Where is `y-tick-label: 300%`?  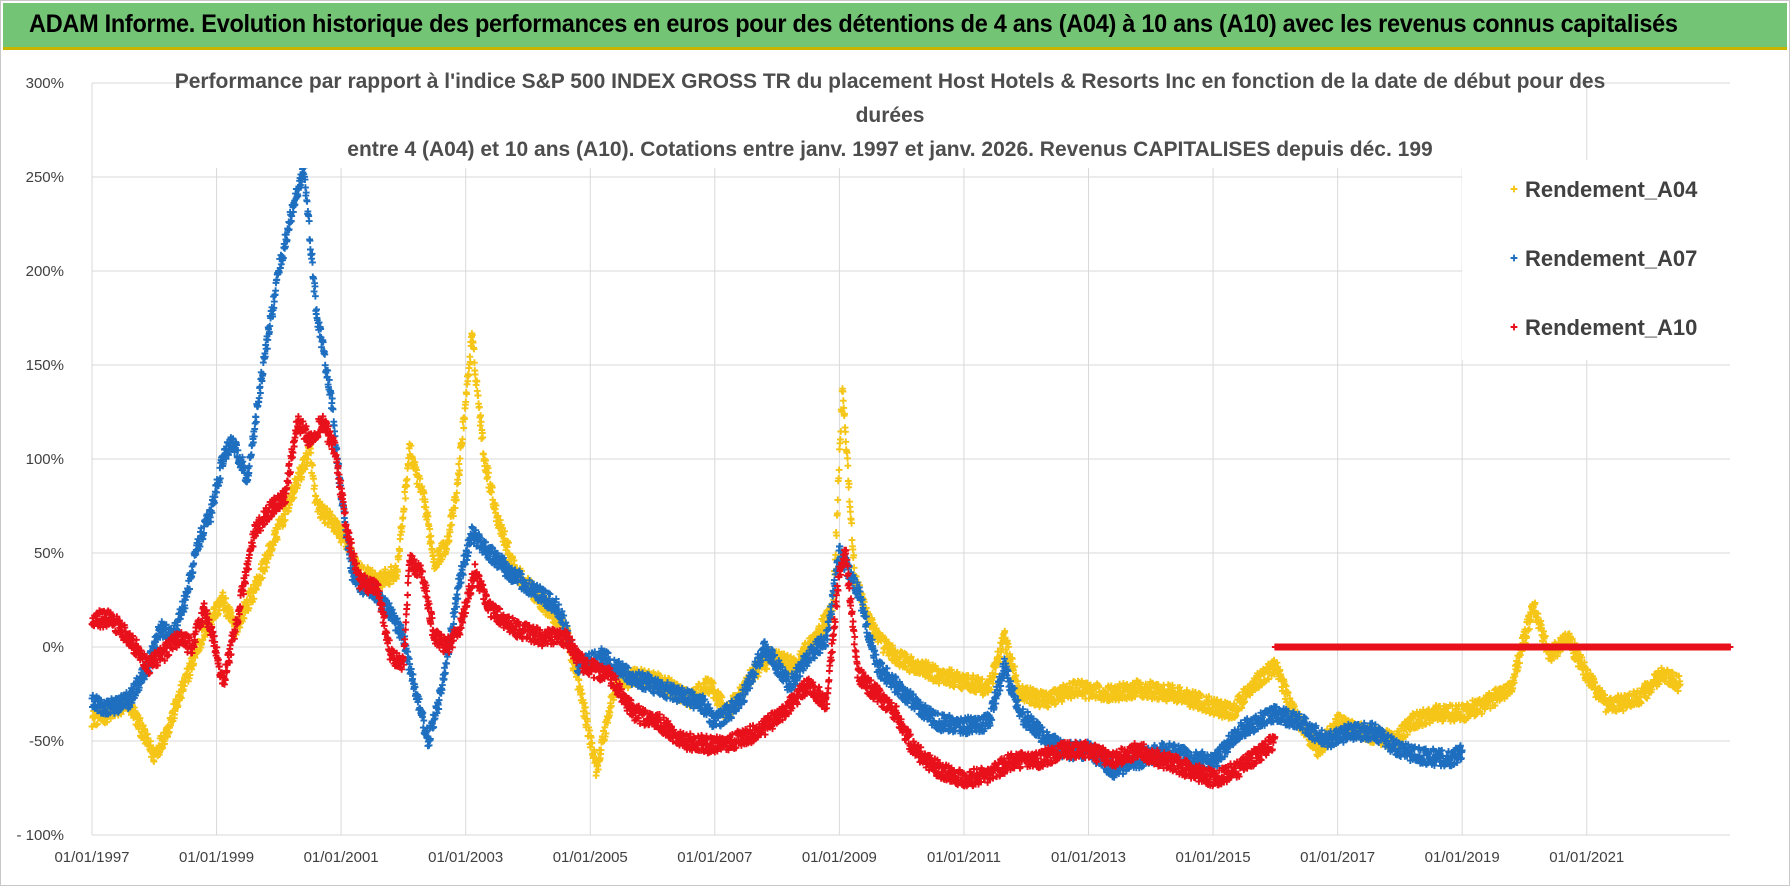 y-tick-label: 300% is located at coordinates (45, 83).